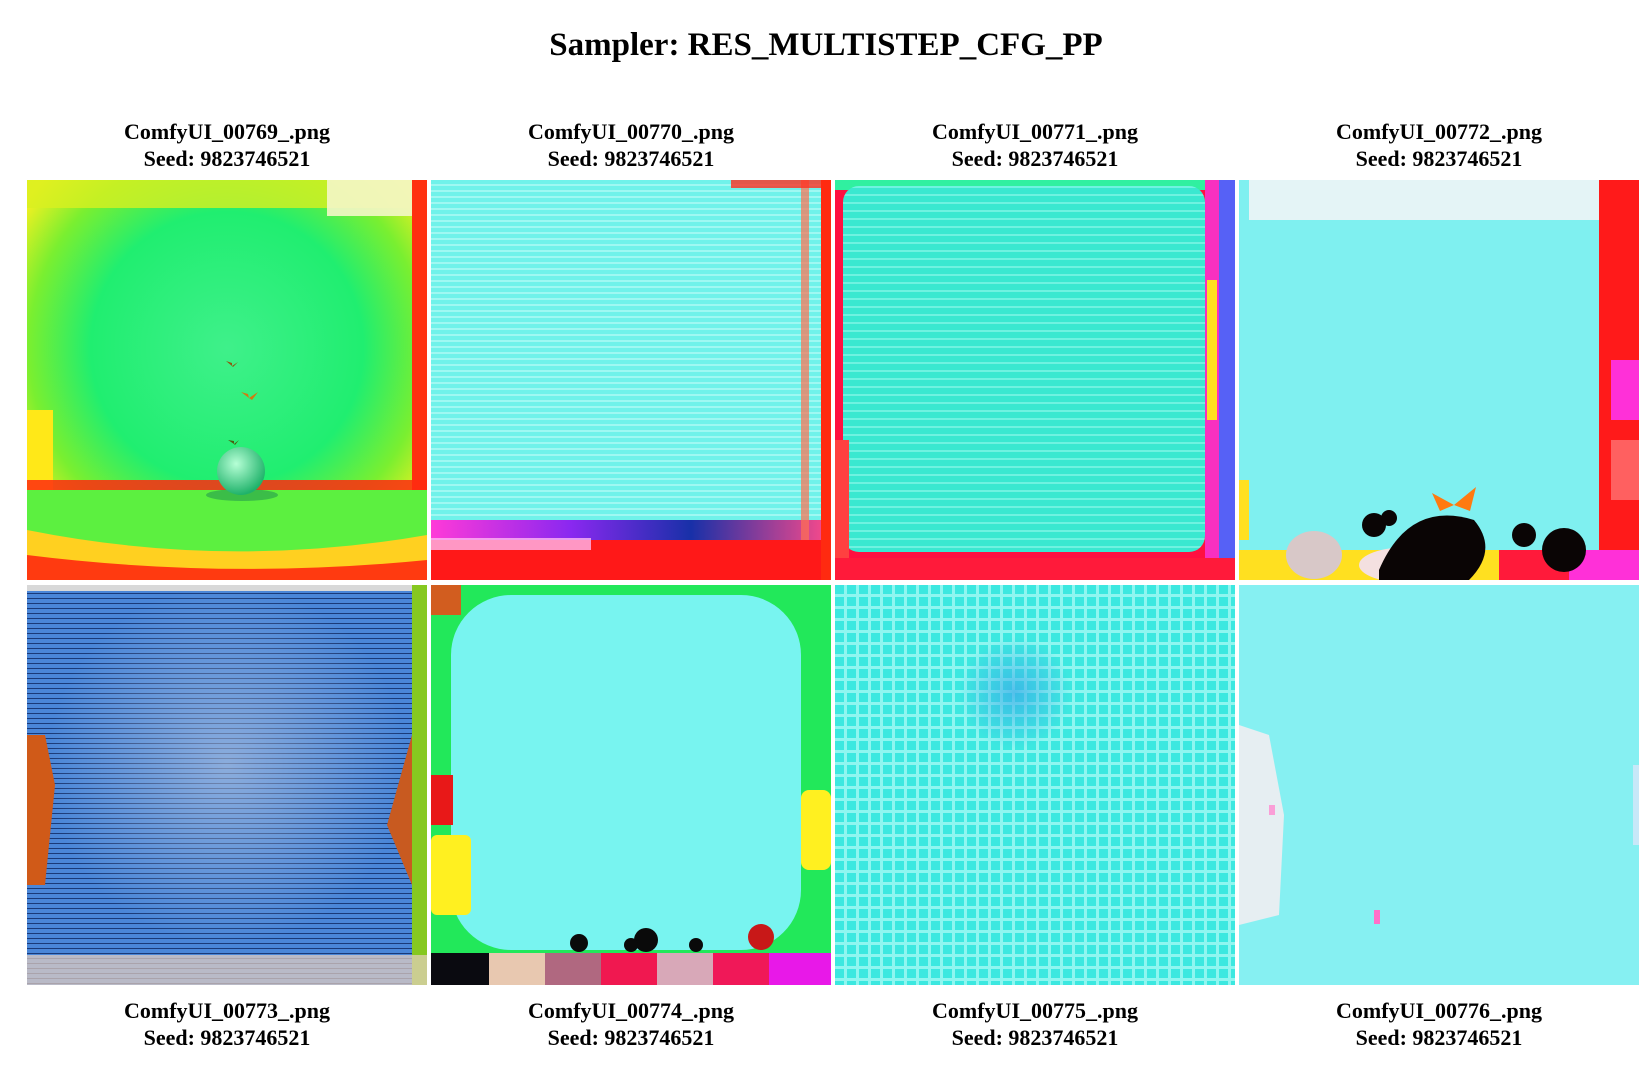 Image resolution: width=1652 pixels, height=1070 pixels. Describe the element at coordinates (826, 45) in the screenshot. I see `page-title: Sampler: RES_MULTISTEP_CFG_PP` at that location.